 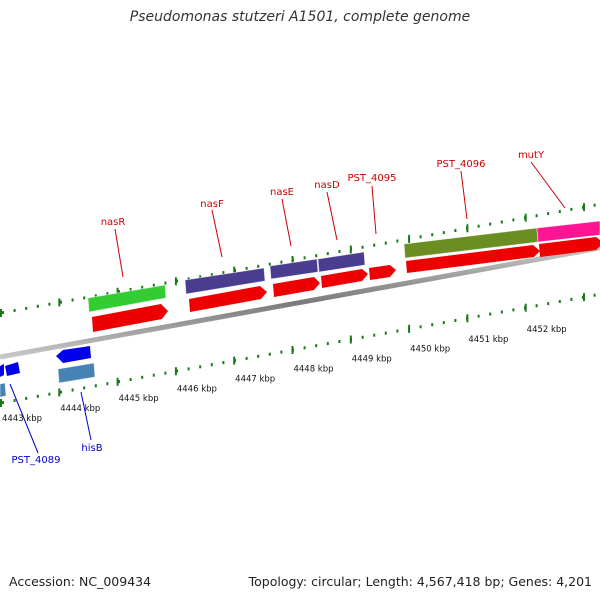 I want to click on gene-bar-hisB, so click(x=76, y=373).